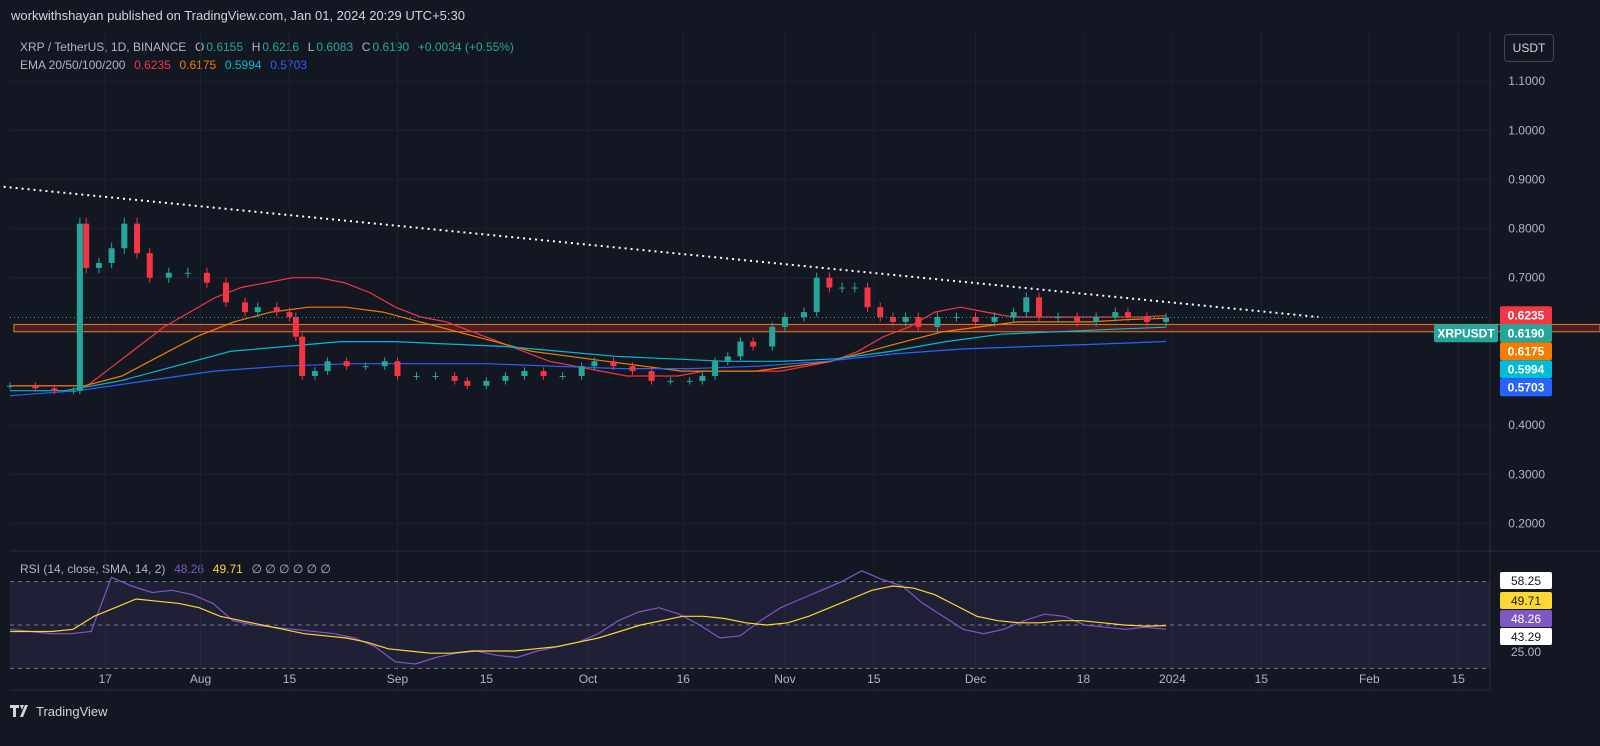 This screenshot has height=746, width=1600. Describe the element at coordinates (103, 47) in the screenshot. I see `symbol-name: XRP / TetherUS, 1D, BINANCE` at that location.